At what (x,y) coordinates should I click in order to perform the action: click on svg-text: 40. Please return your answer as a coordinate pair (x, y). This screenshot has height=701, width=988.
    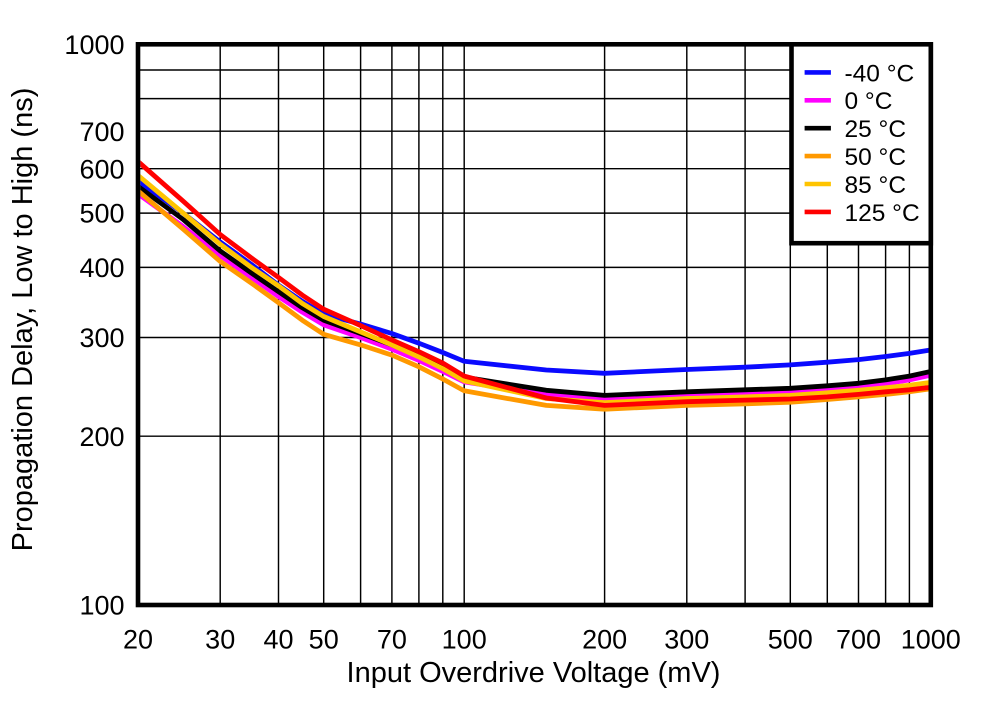
    Looking at the image, I should click on (278, 640).